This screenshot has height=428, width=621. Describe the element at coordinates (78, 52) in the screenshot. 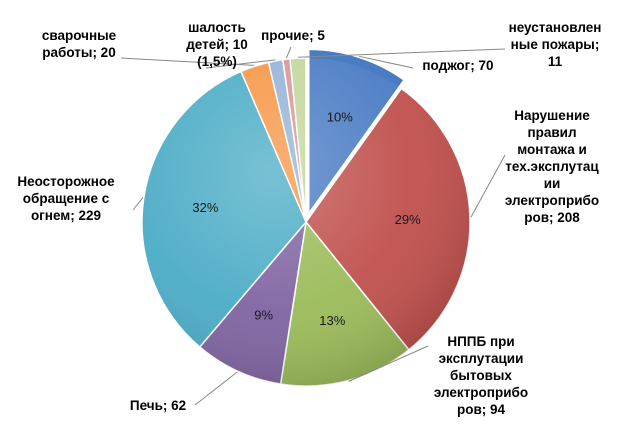

I see `label-line: работы; 20` at that location.